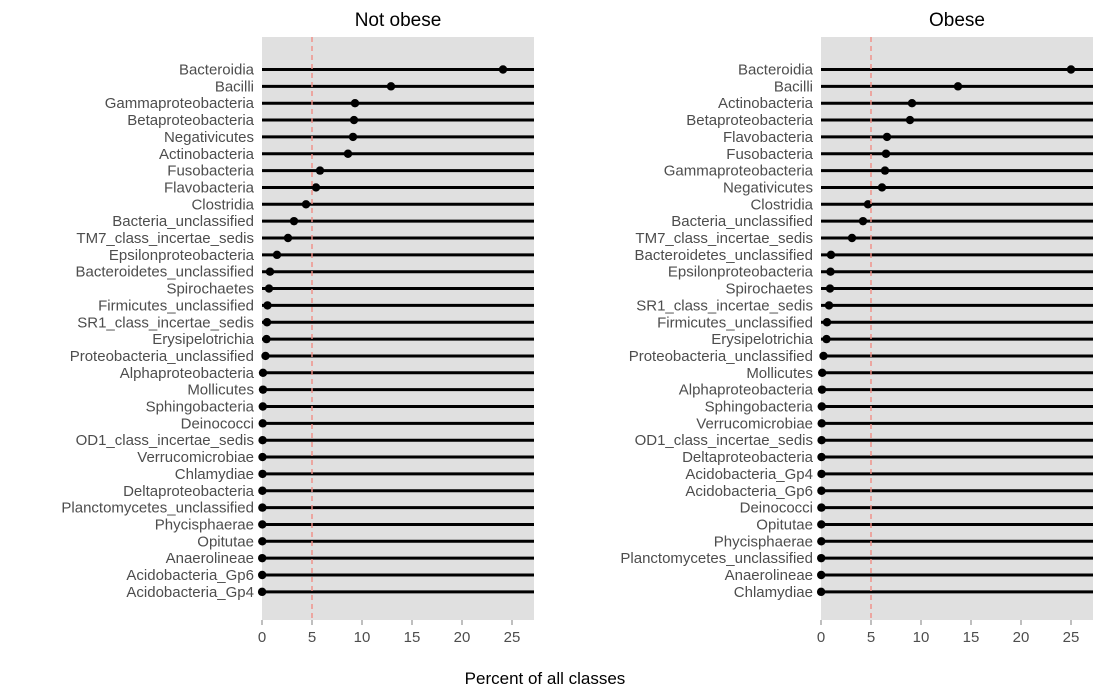 The width and height of the screenshot is (1097, 689). I want to click on x-axis-label: Percent of all classes, so click(545, 678).